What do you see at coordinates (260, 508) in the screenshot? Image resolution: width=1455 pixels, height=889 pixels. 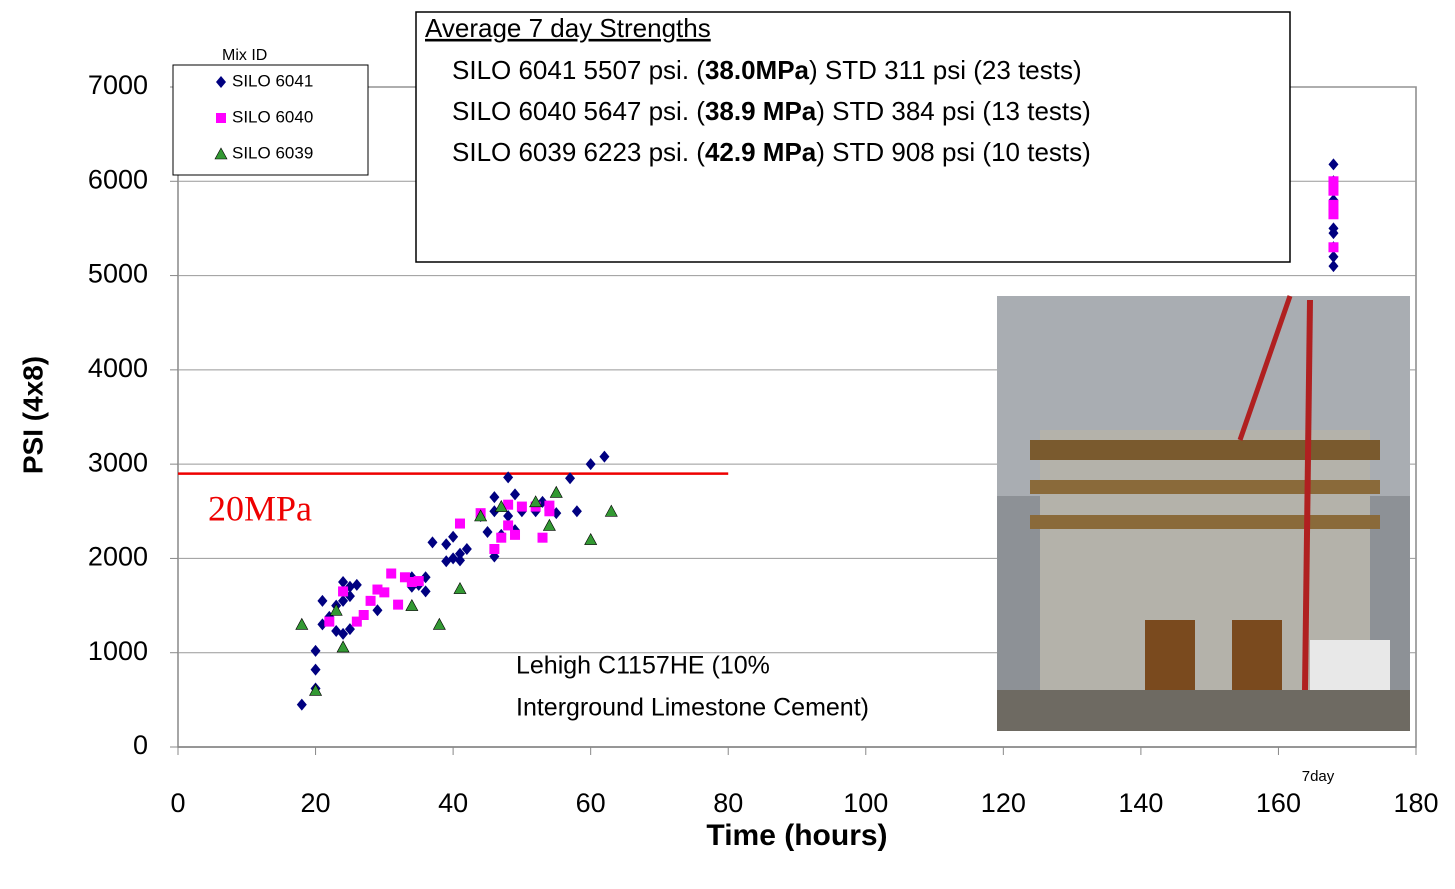 I see `reference-label: 20MPa` at bounding box center [260, 508].